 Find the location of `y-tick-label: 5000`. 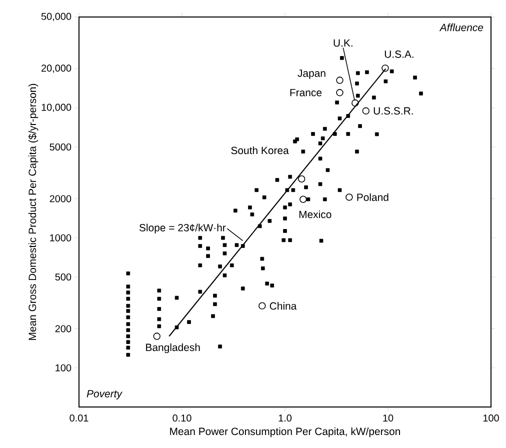

y-tick-label: 5000 is located at coordinates (61, 147).